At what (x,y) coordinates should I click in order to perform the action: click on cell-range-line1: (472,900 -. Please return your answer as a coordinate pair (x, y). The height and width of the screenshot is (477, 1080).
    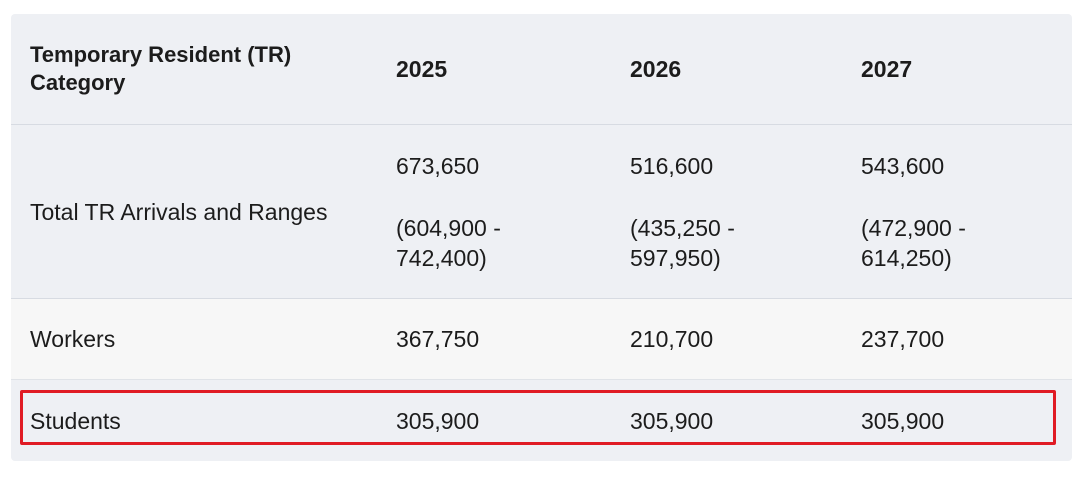
    Looking at the image, I should click on (913, 227).